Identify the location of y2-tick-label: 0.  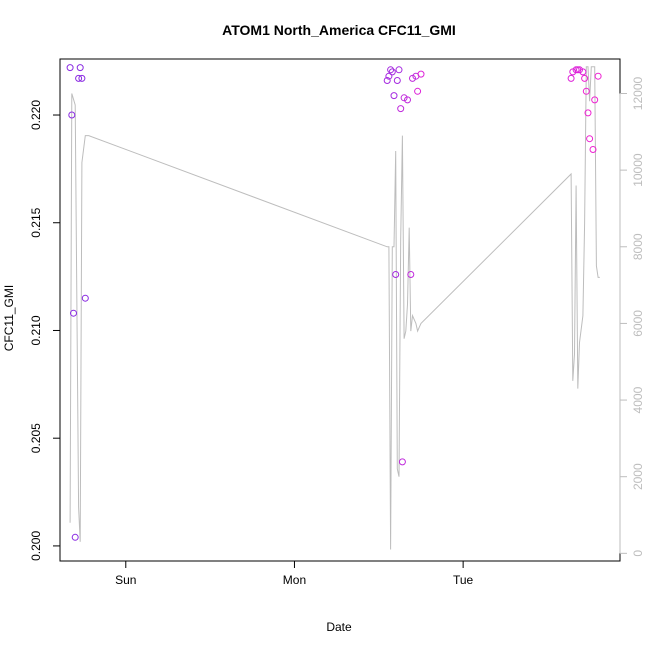
(638, 553).